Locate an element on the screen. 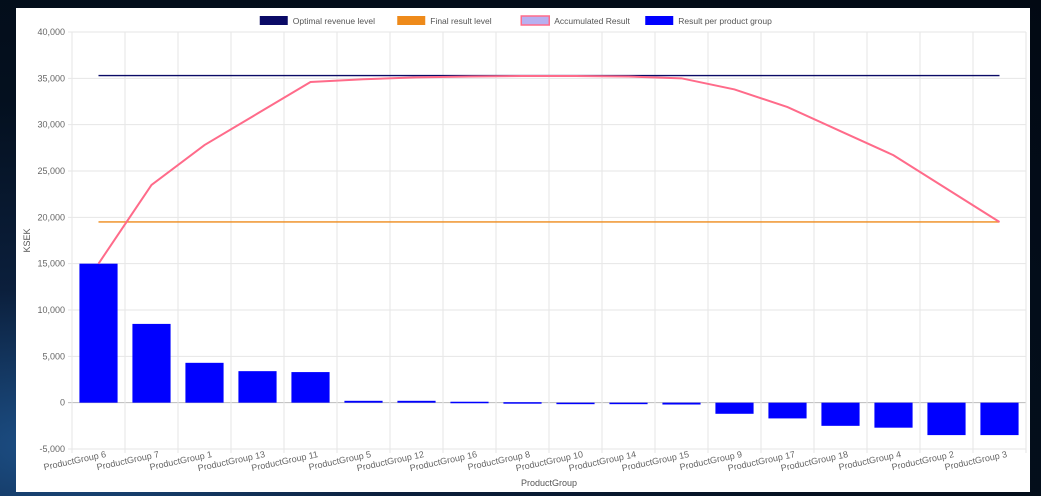  legend-label: Final result level is located at coordinates (461, 21).